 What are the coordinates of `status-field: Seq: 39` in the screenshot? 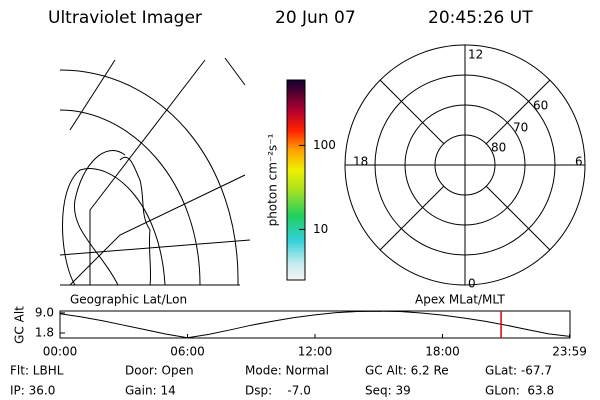 It's located at (388, 391).